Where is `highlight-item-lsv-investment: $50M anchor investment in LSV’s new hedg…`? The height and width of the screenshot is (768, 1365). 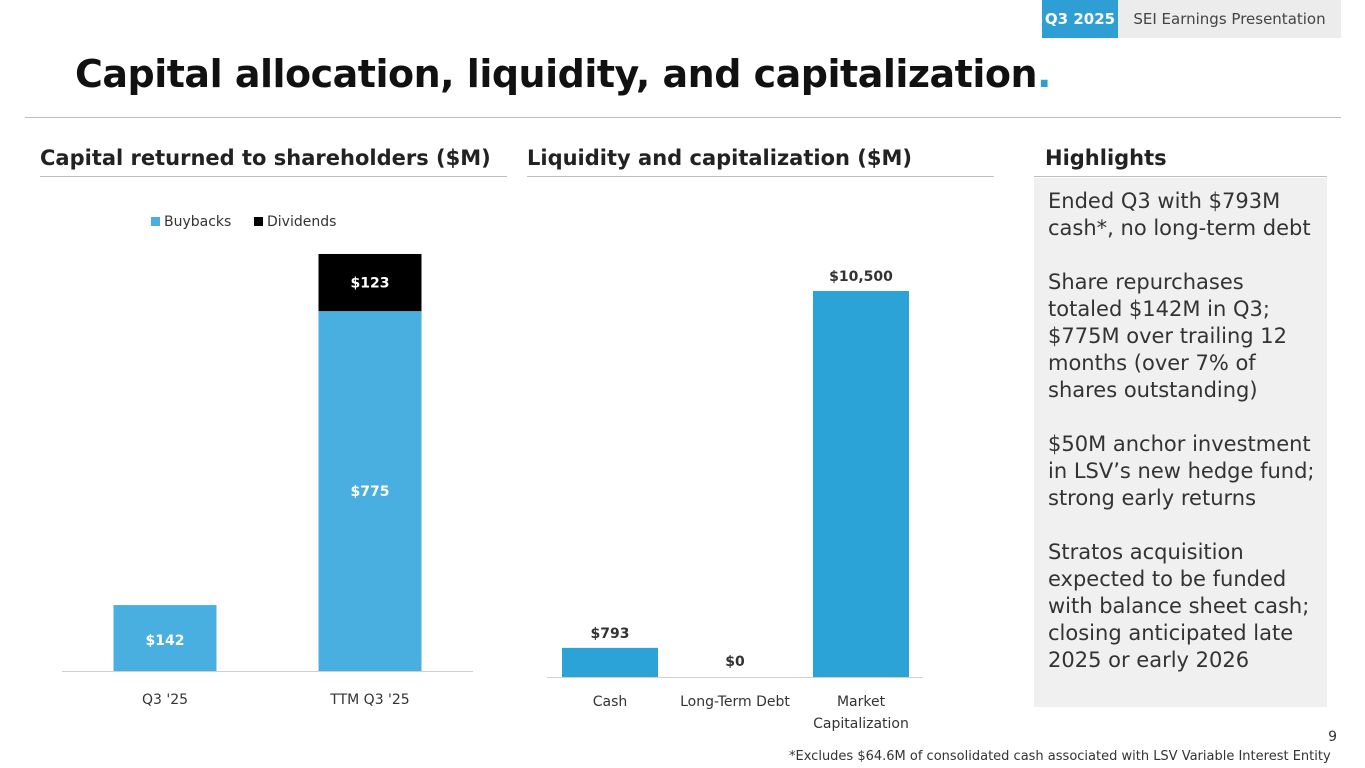
highlight-item-lsv-investment: $50M anchor investment in LSV’s new hedg… is located at coordinates (1181, 471).